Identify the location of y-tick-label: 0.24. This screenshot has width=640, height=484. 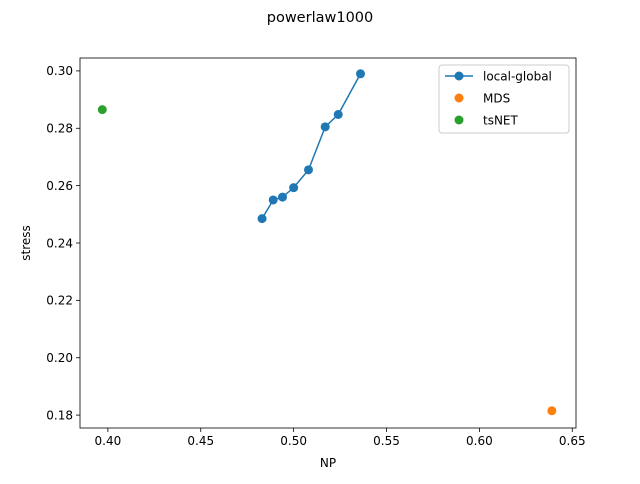
(59, 243).